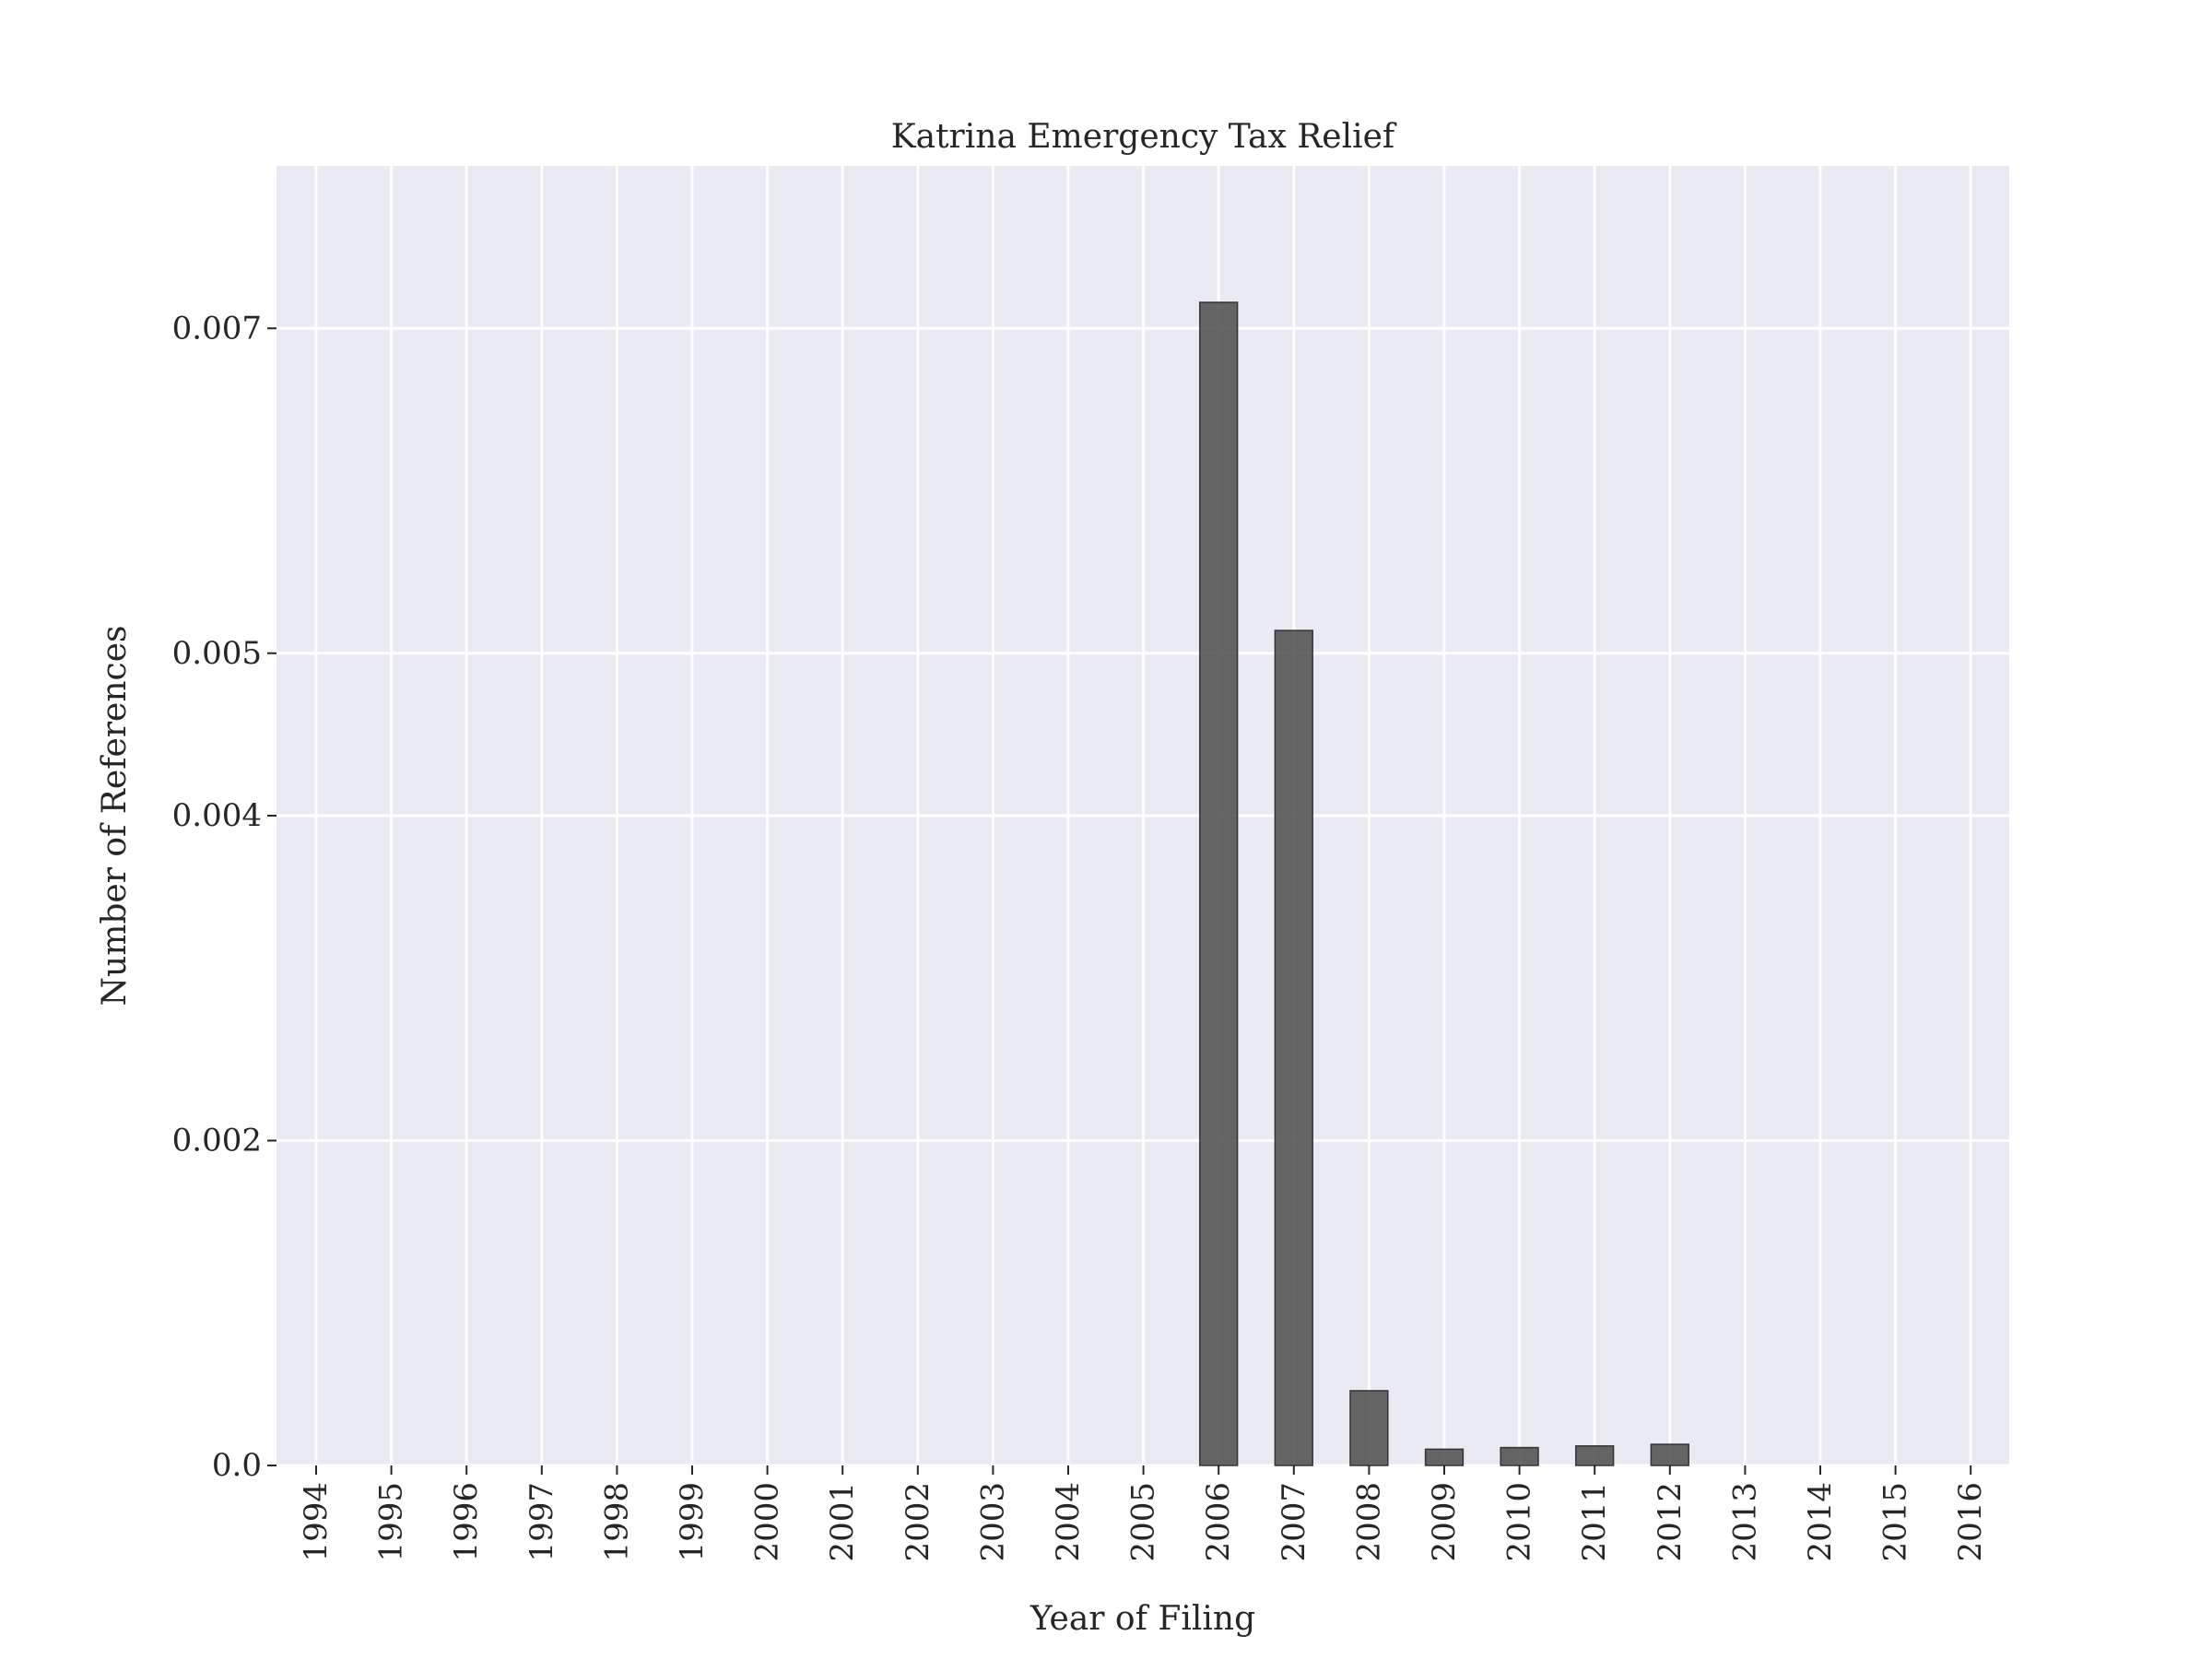 The width and height of the screenshot is (2212, 1659). Describe the element at coordinates (1820, 1522) in the screenshot. I see `x-tick-label: 2014` at that location.